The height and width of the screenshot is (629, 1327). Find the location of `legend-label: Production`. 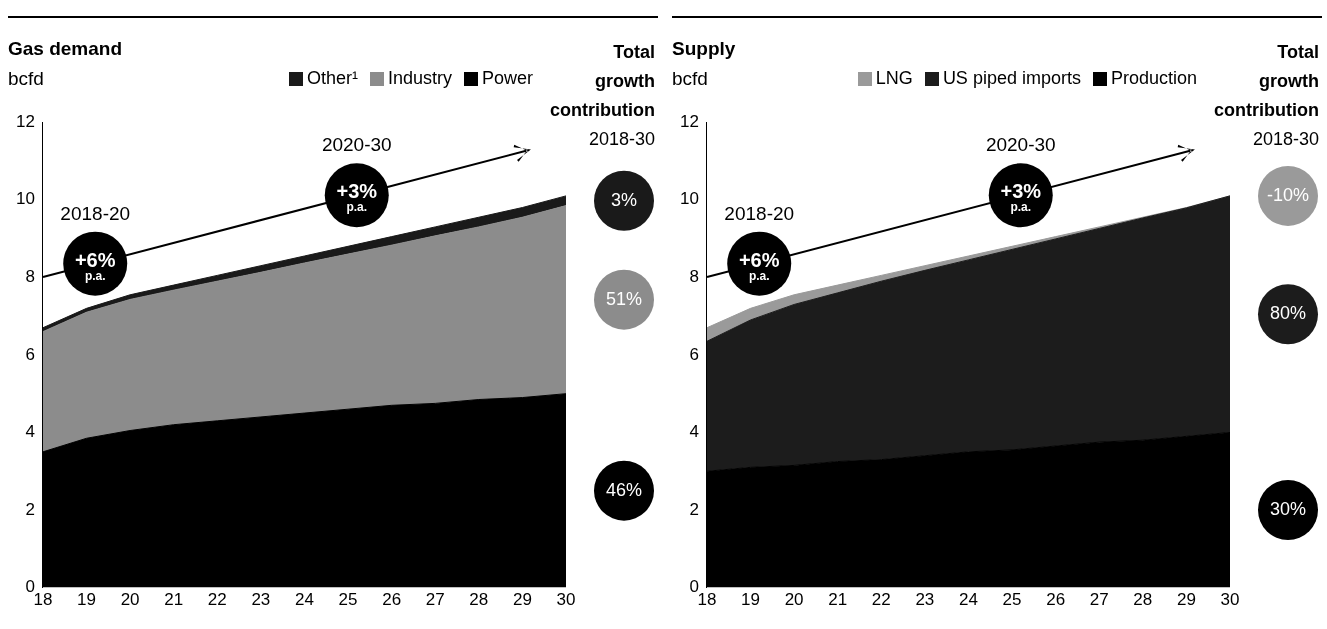

legend-label: Production is located at coordinates (1153, 78).